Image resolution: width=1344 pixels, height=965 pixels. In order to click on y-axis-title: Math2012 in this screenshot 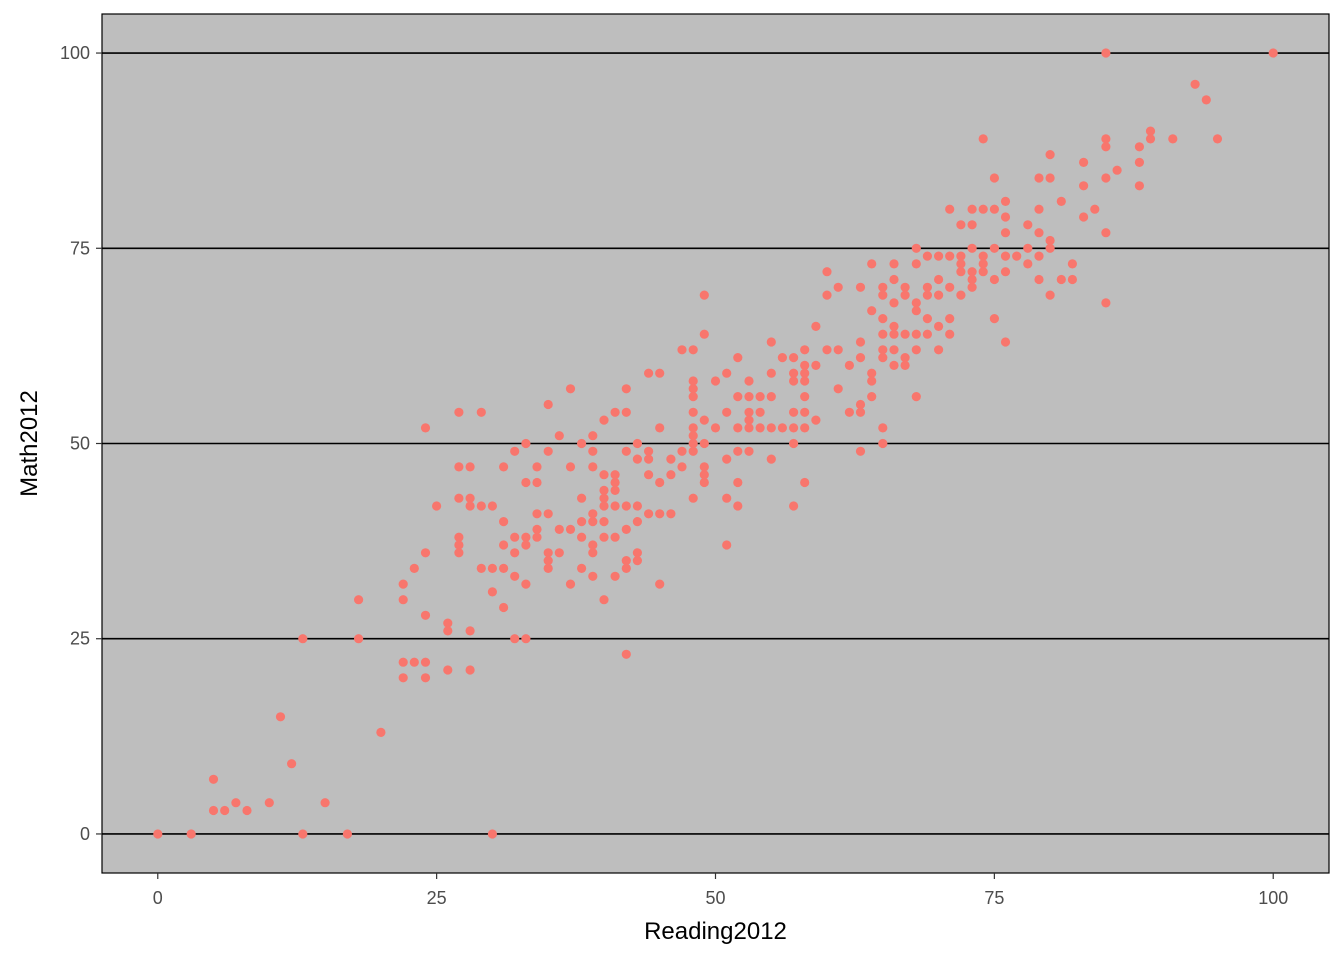, I will do `click(29, 443)`.